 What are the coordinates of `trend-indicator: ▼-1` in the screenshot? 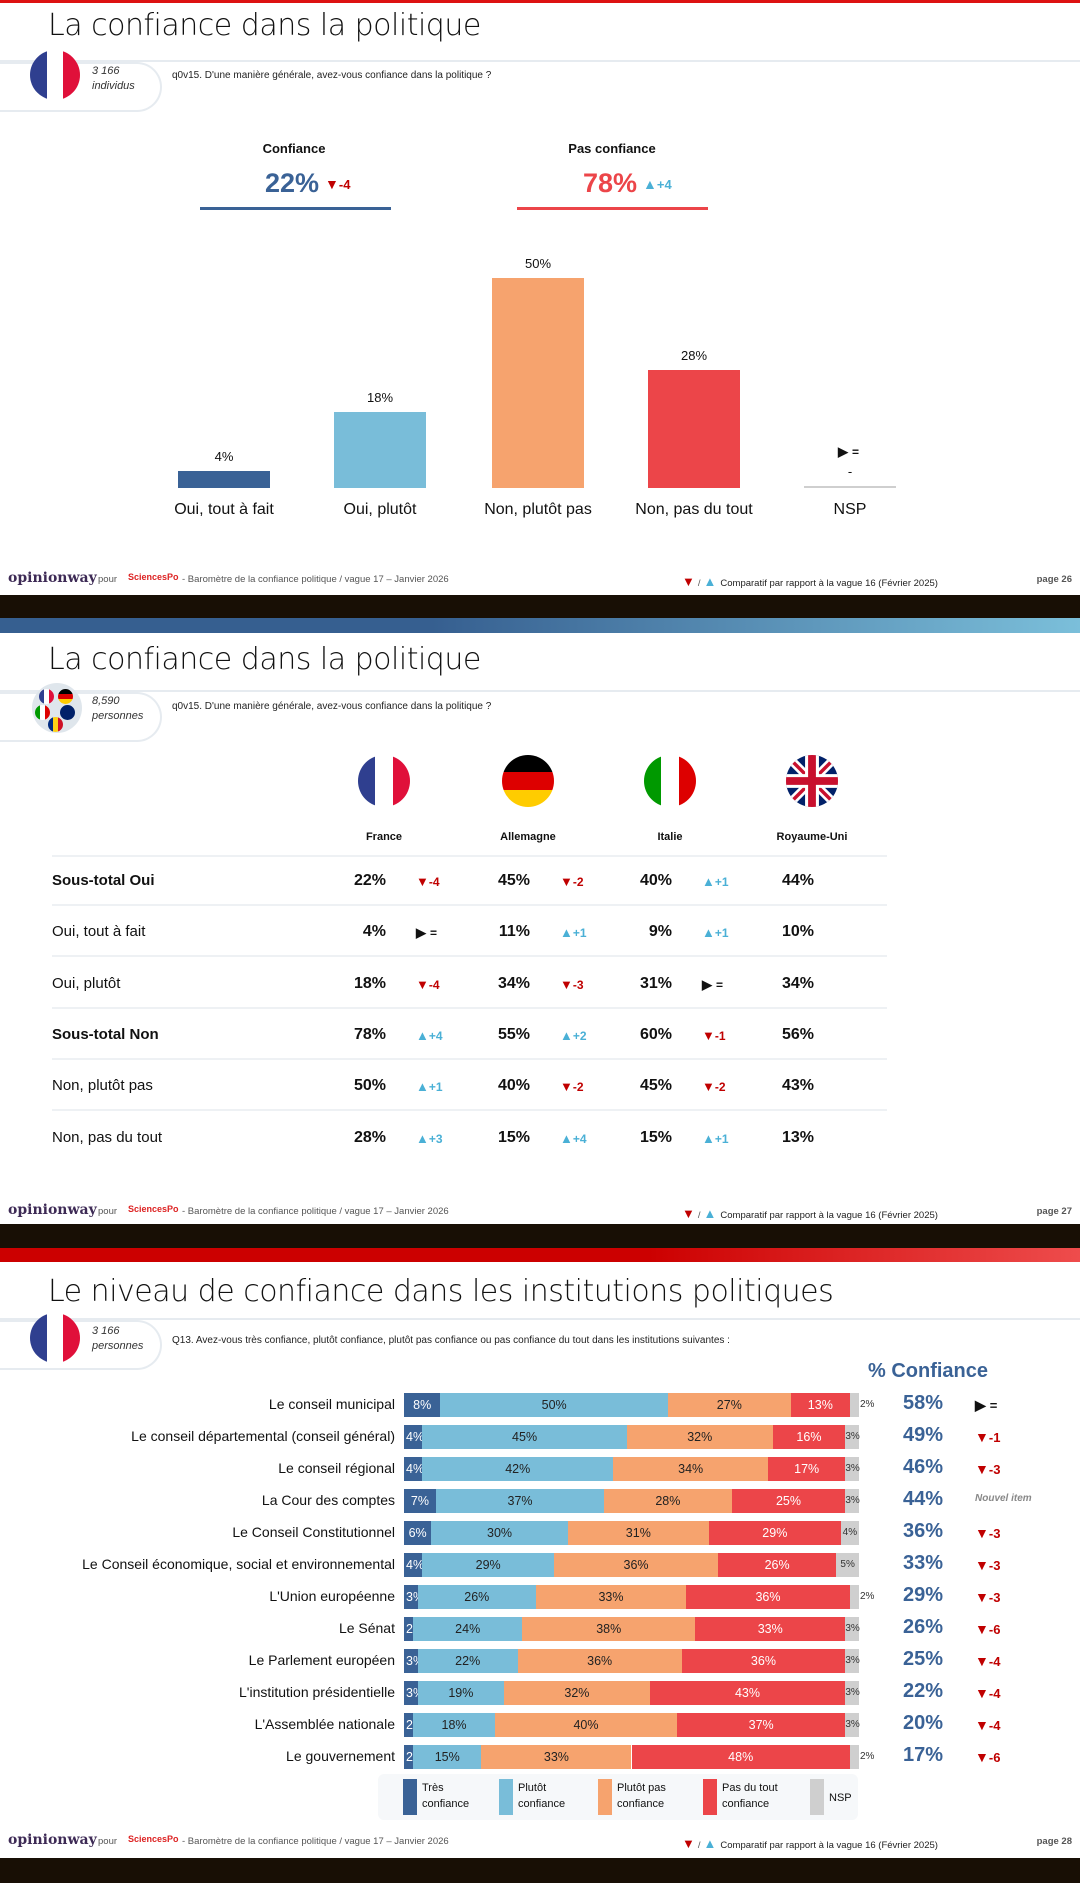 It's located at (987, 1437).